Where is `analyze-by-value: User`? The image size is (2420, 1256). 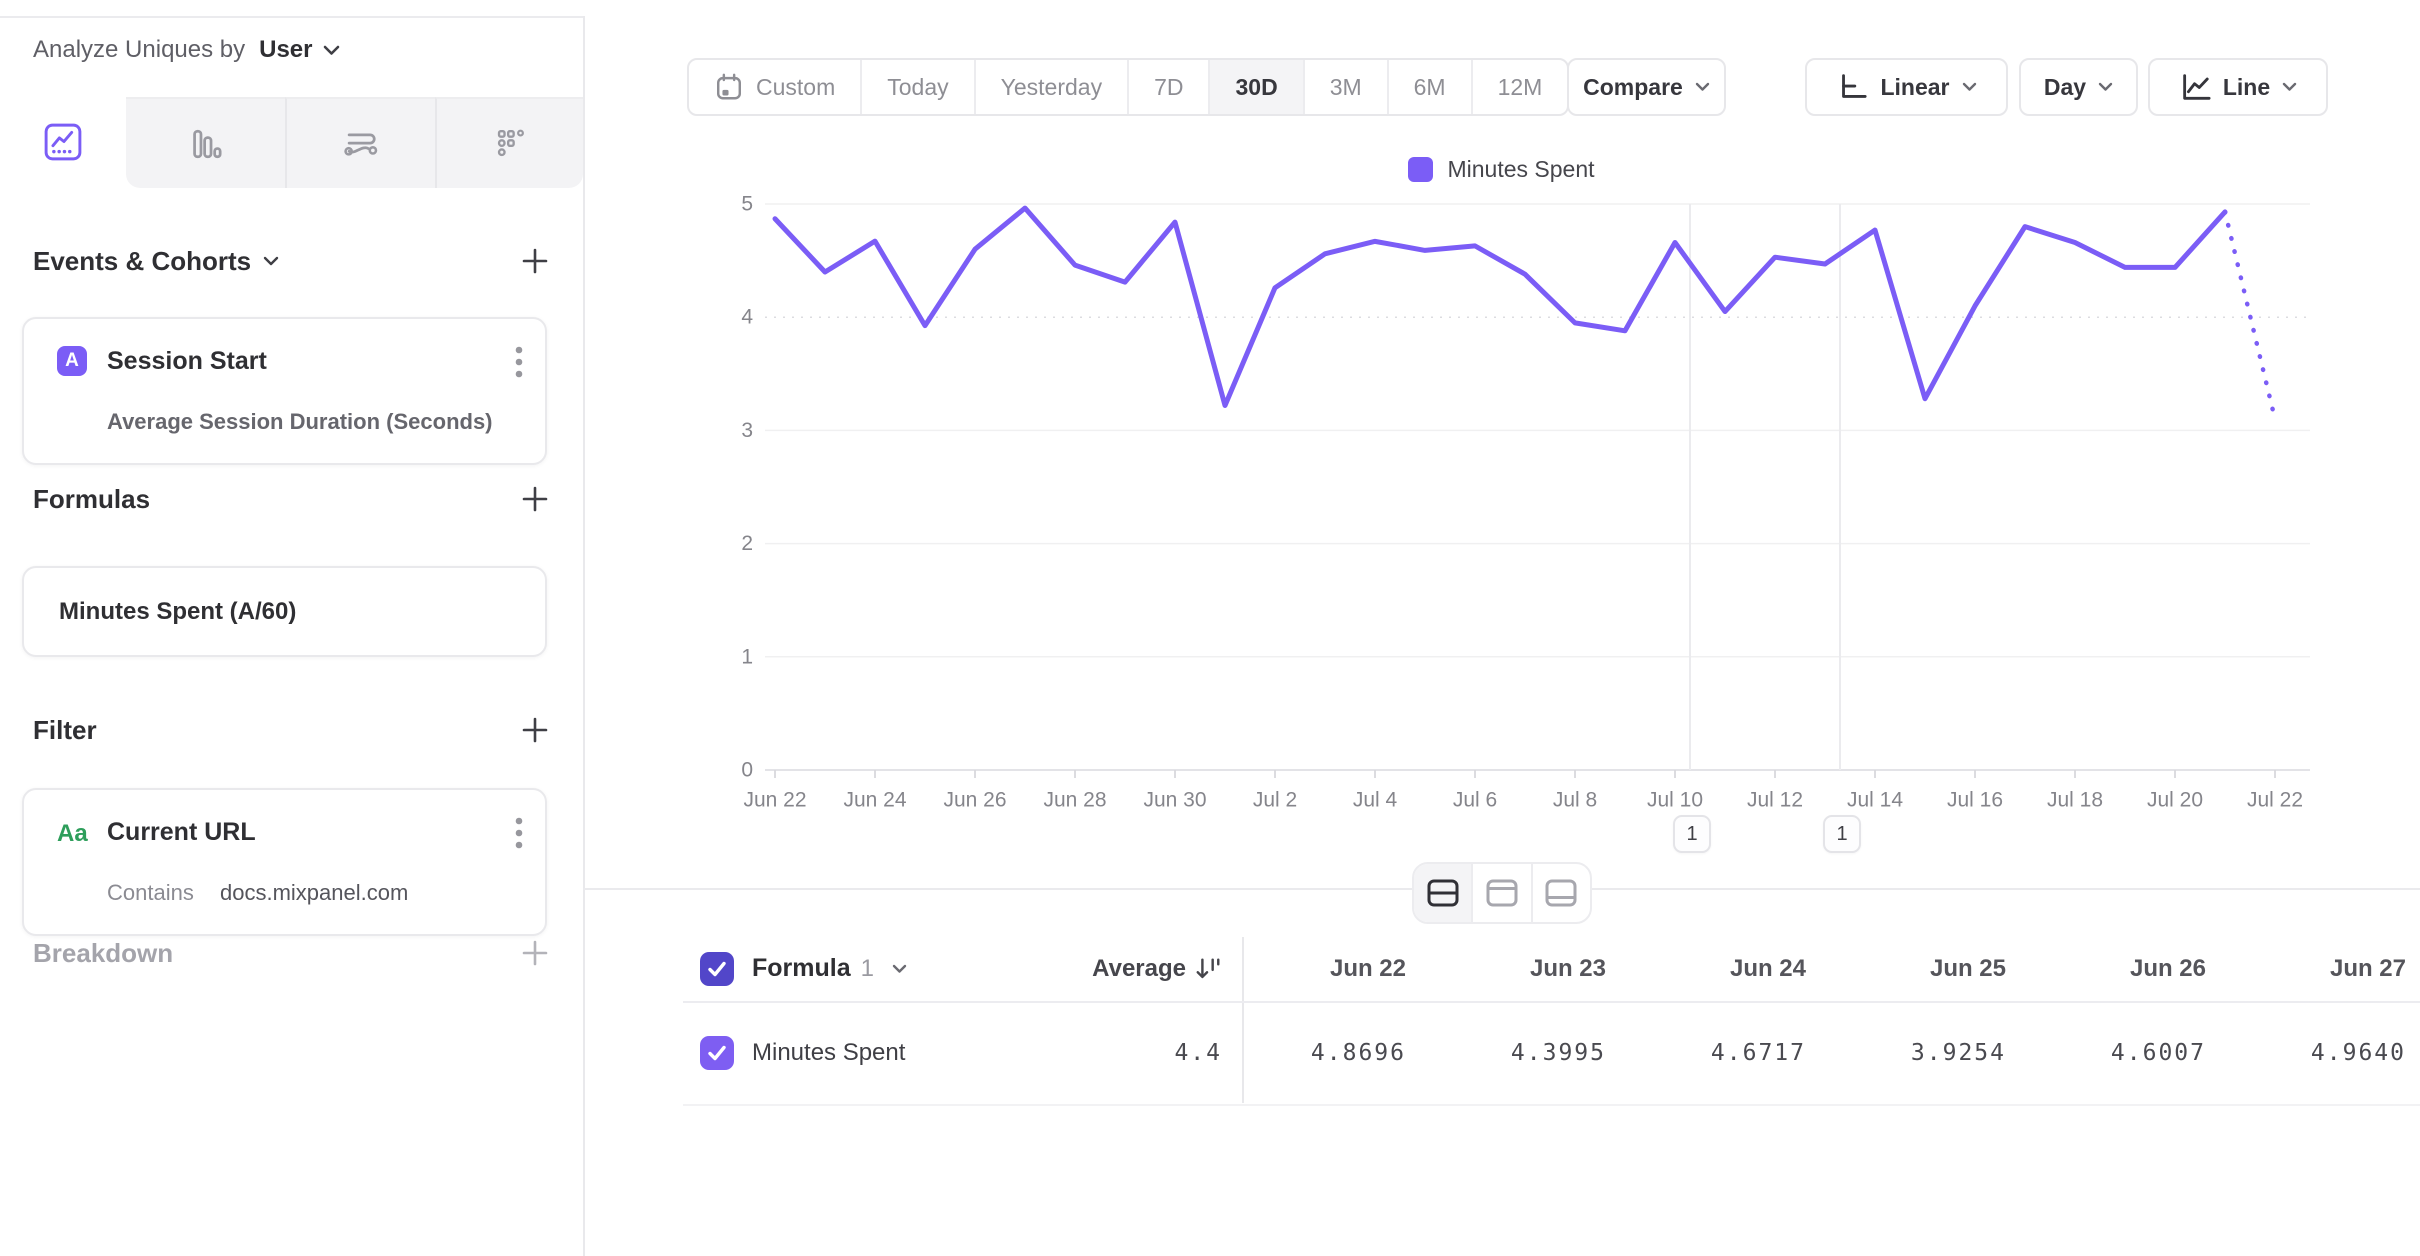
analyze-by-value: User is located at coordinates (286, 49).